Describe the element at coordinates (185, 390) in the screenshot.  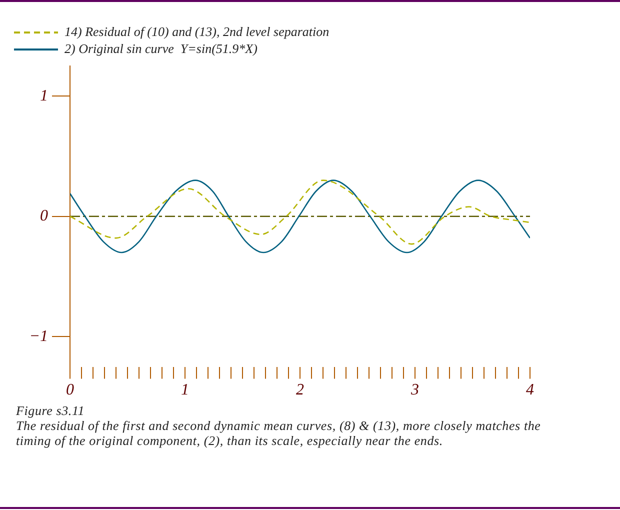
I see `x-tick-label: 1` at that location.